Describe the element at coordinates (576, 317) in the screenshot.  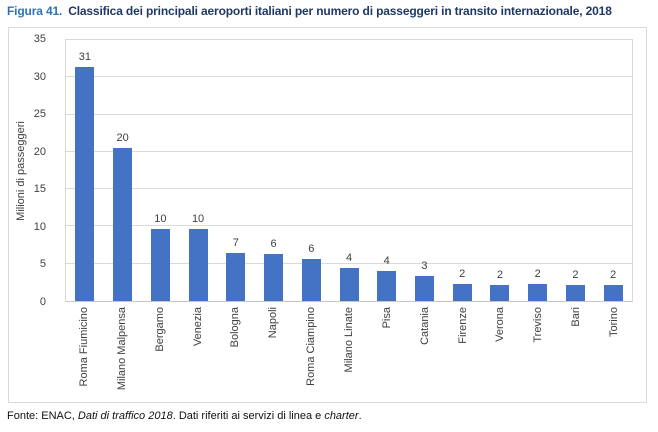
I see `x-tick-label: Bari` at that location.